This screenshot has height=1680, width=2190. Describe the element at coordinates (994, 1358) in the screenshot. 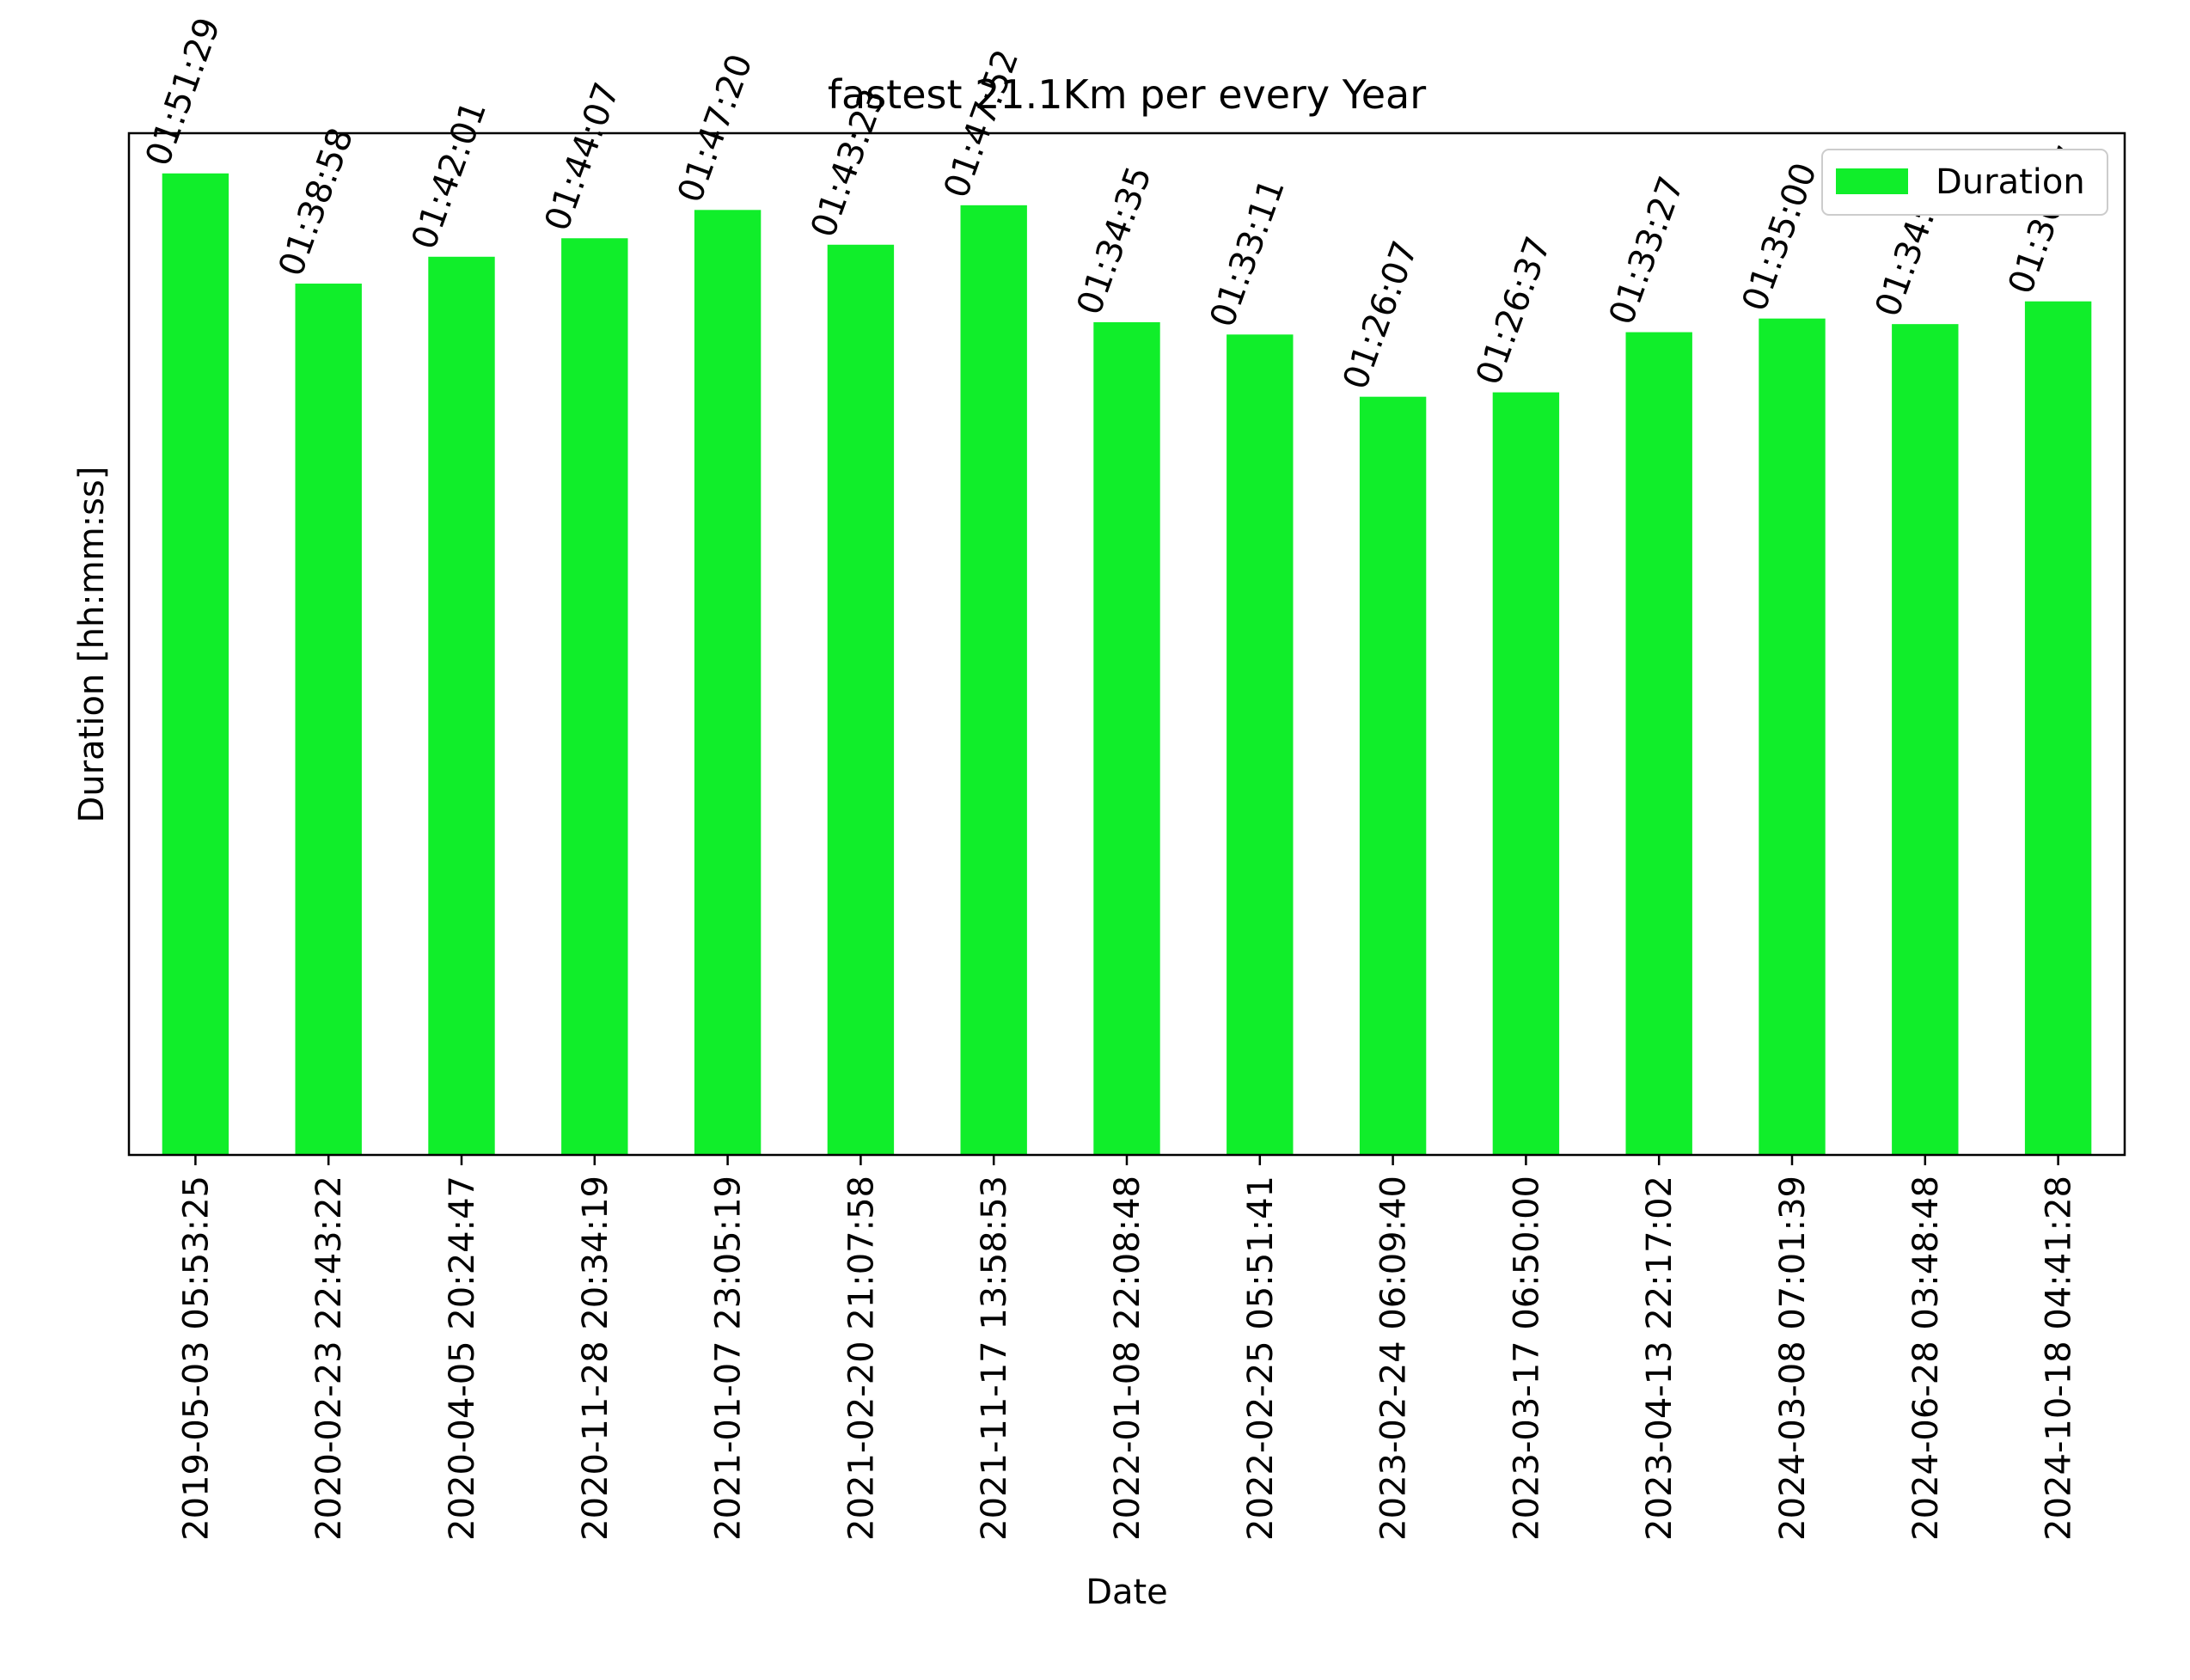

I see `x-tick-label-6: 2021-11-17 13:58:53` at that location.